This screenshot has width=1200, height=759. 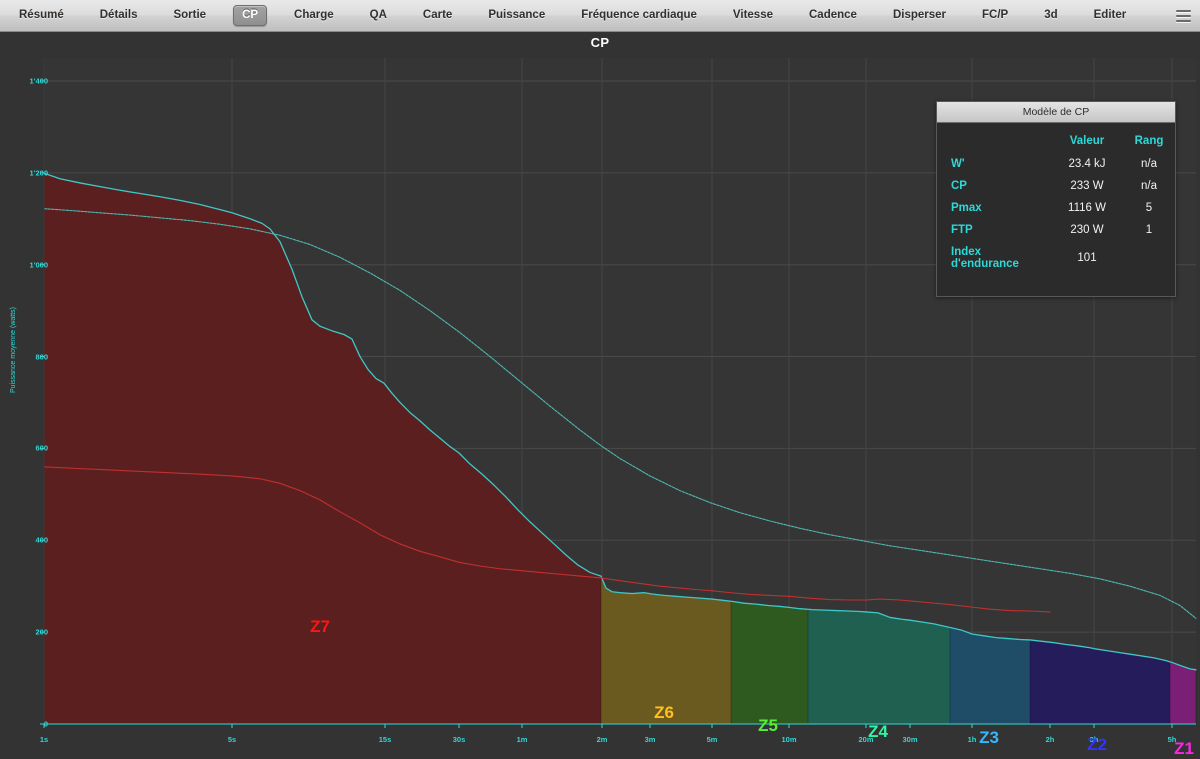 I want to click on zone-band-z6, so click(x=666, y=650).